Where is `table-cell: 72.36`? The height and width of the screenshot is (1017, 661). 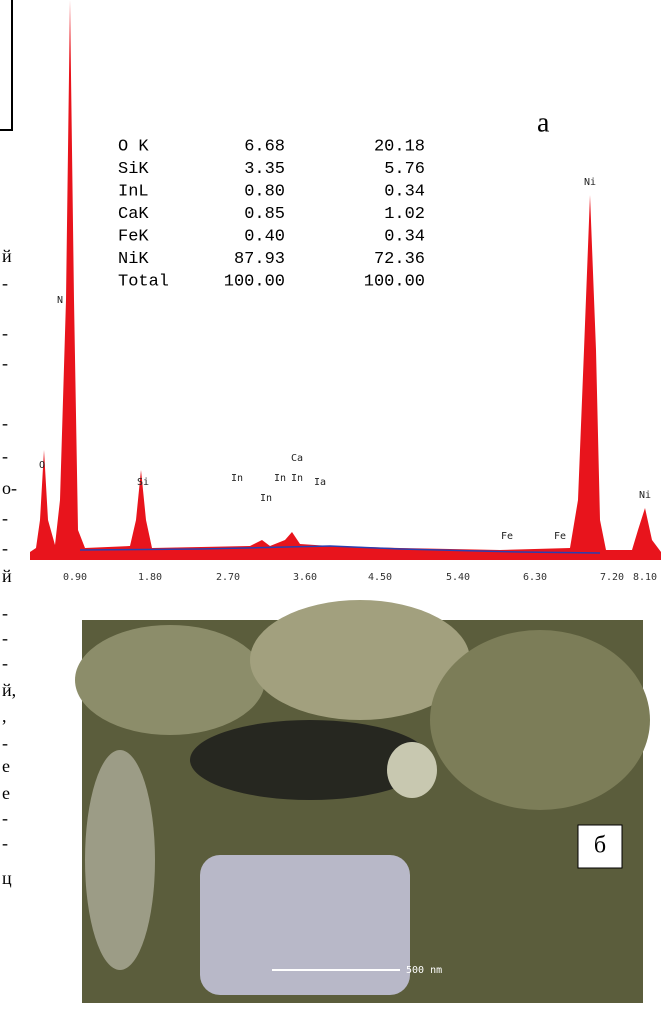 table-cell: 72.36 is located at coordinates (399, 259).